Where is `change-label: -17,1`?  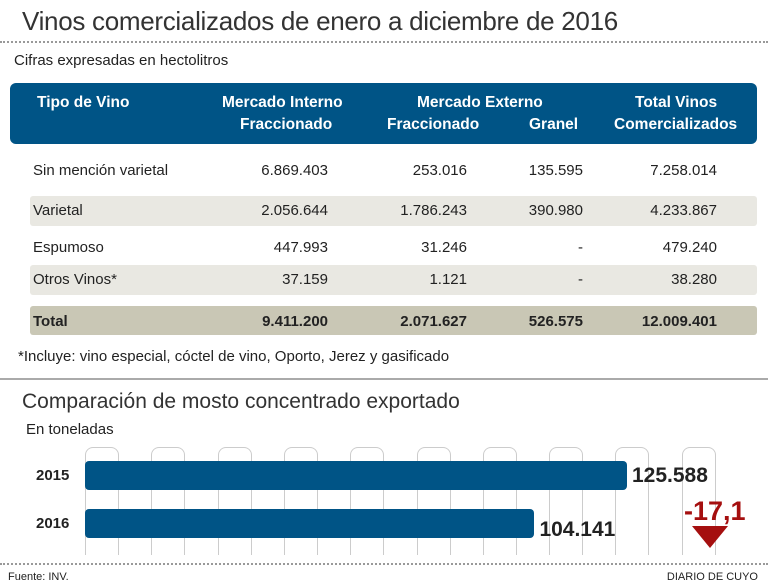 change-label: -17,1 is located at coordinates (715, 511).